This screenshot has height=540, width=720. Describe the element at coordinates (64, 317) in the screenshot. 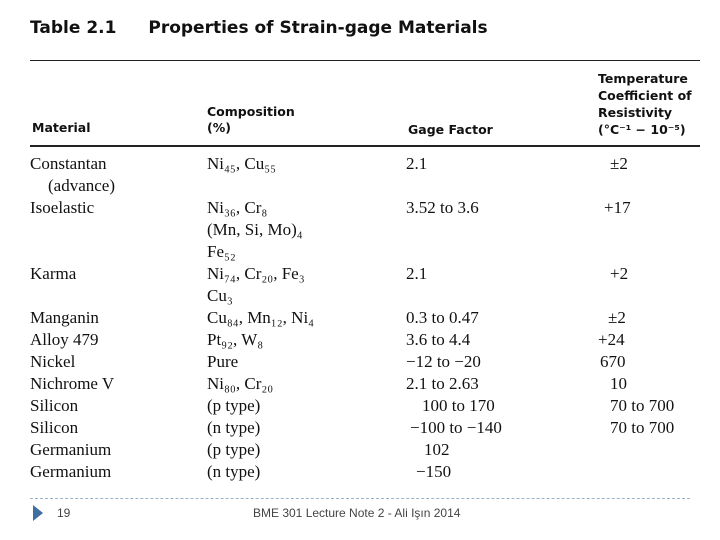

I see `table-row-material: Manganin` at that location.